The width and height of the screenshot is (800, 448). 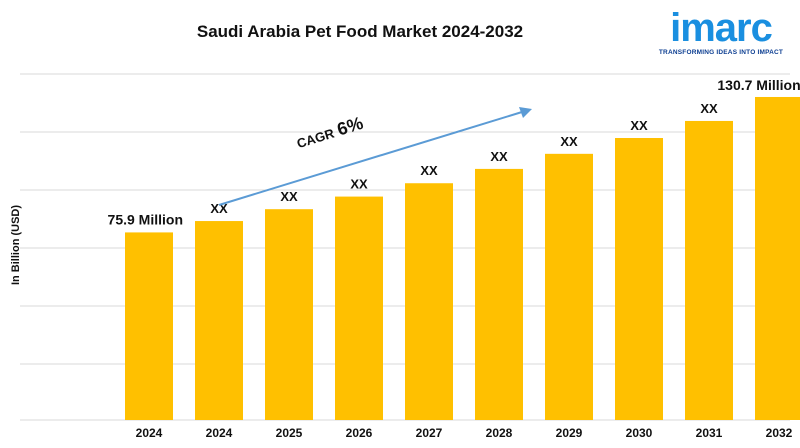 I want to click on x-tick-label: 2025, so click(x=289, y=433).